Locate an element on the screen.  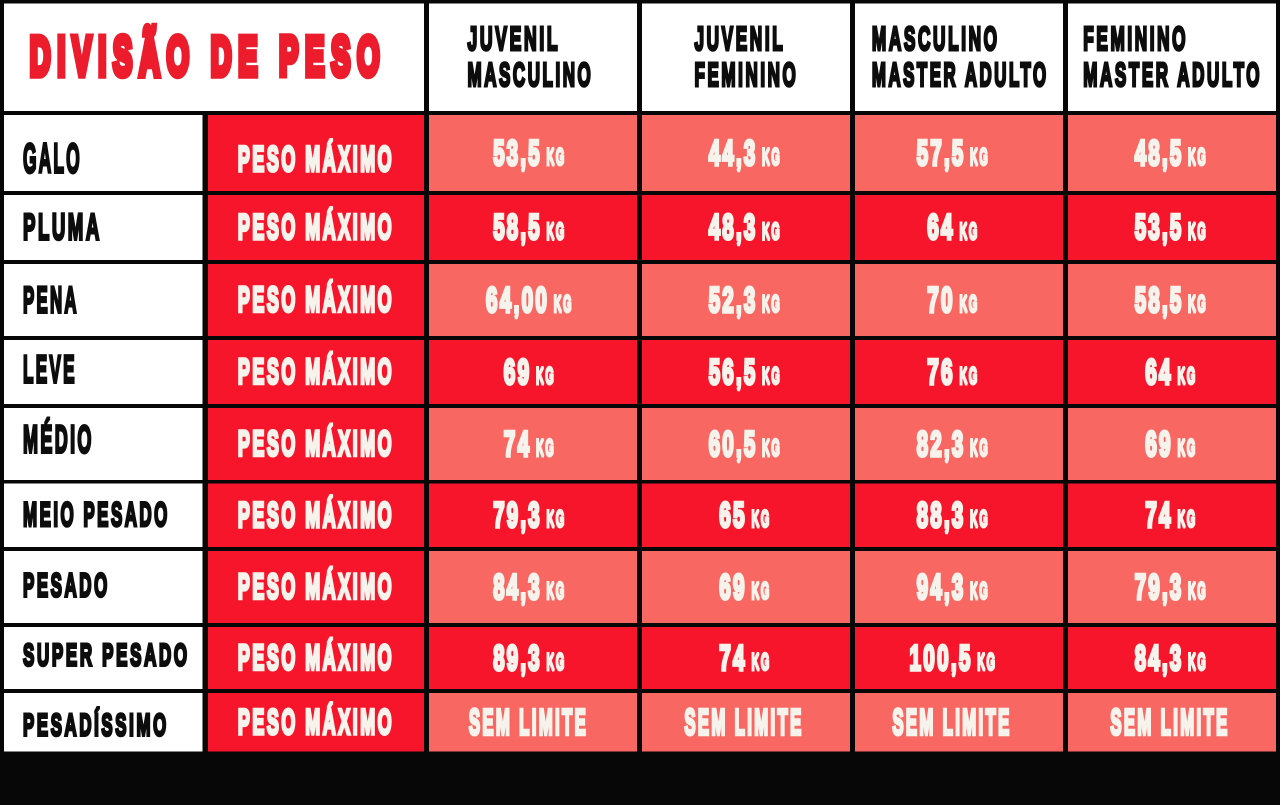
svg-text: 60,5 is located at coordinates (733, 444).